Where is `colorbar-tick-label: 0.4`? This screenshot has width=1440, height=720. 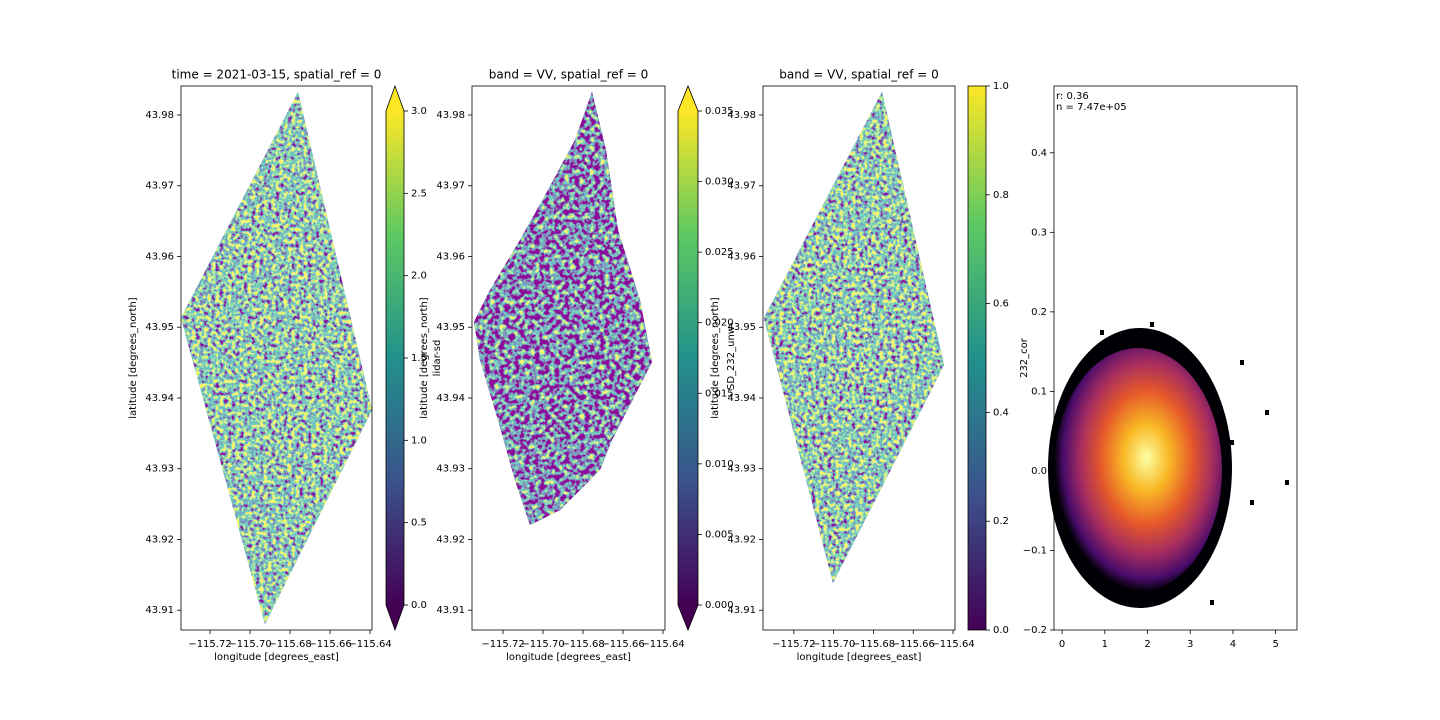 colorbar-tick-label: 0.4 is located at coordinates (1001, 412).